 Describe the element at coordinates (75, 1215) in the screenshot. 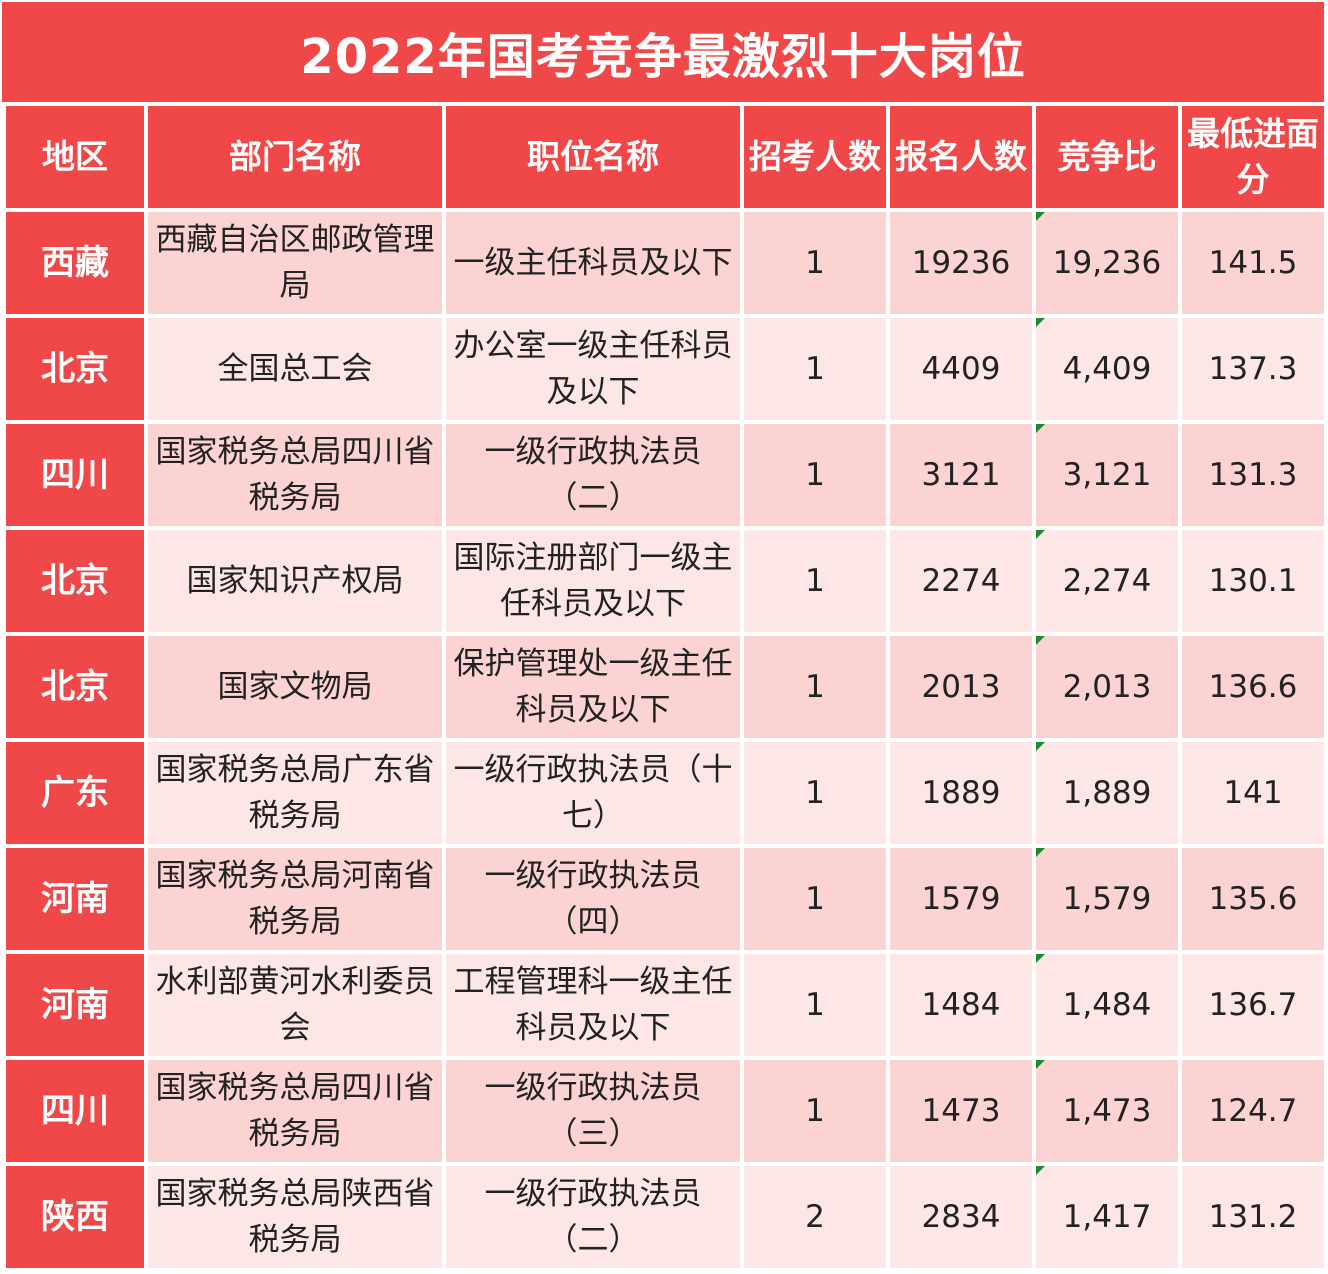

I see `region-cell: 陕西` at that location.